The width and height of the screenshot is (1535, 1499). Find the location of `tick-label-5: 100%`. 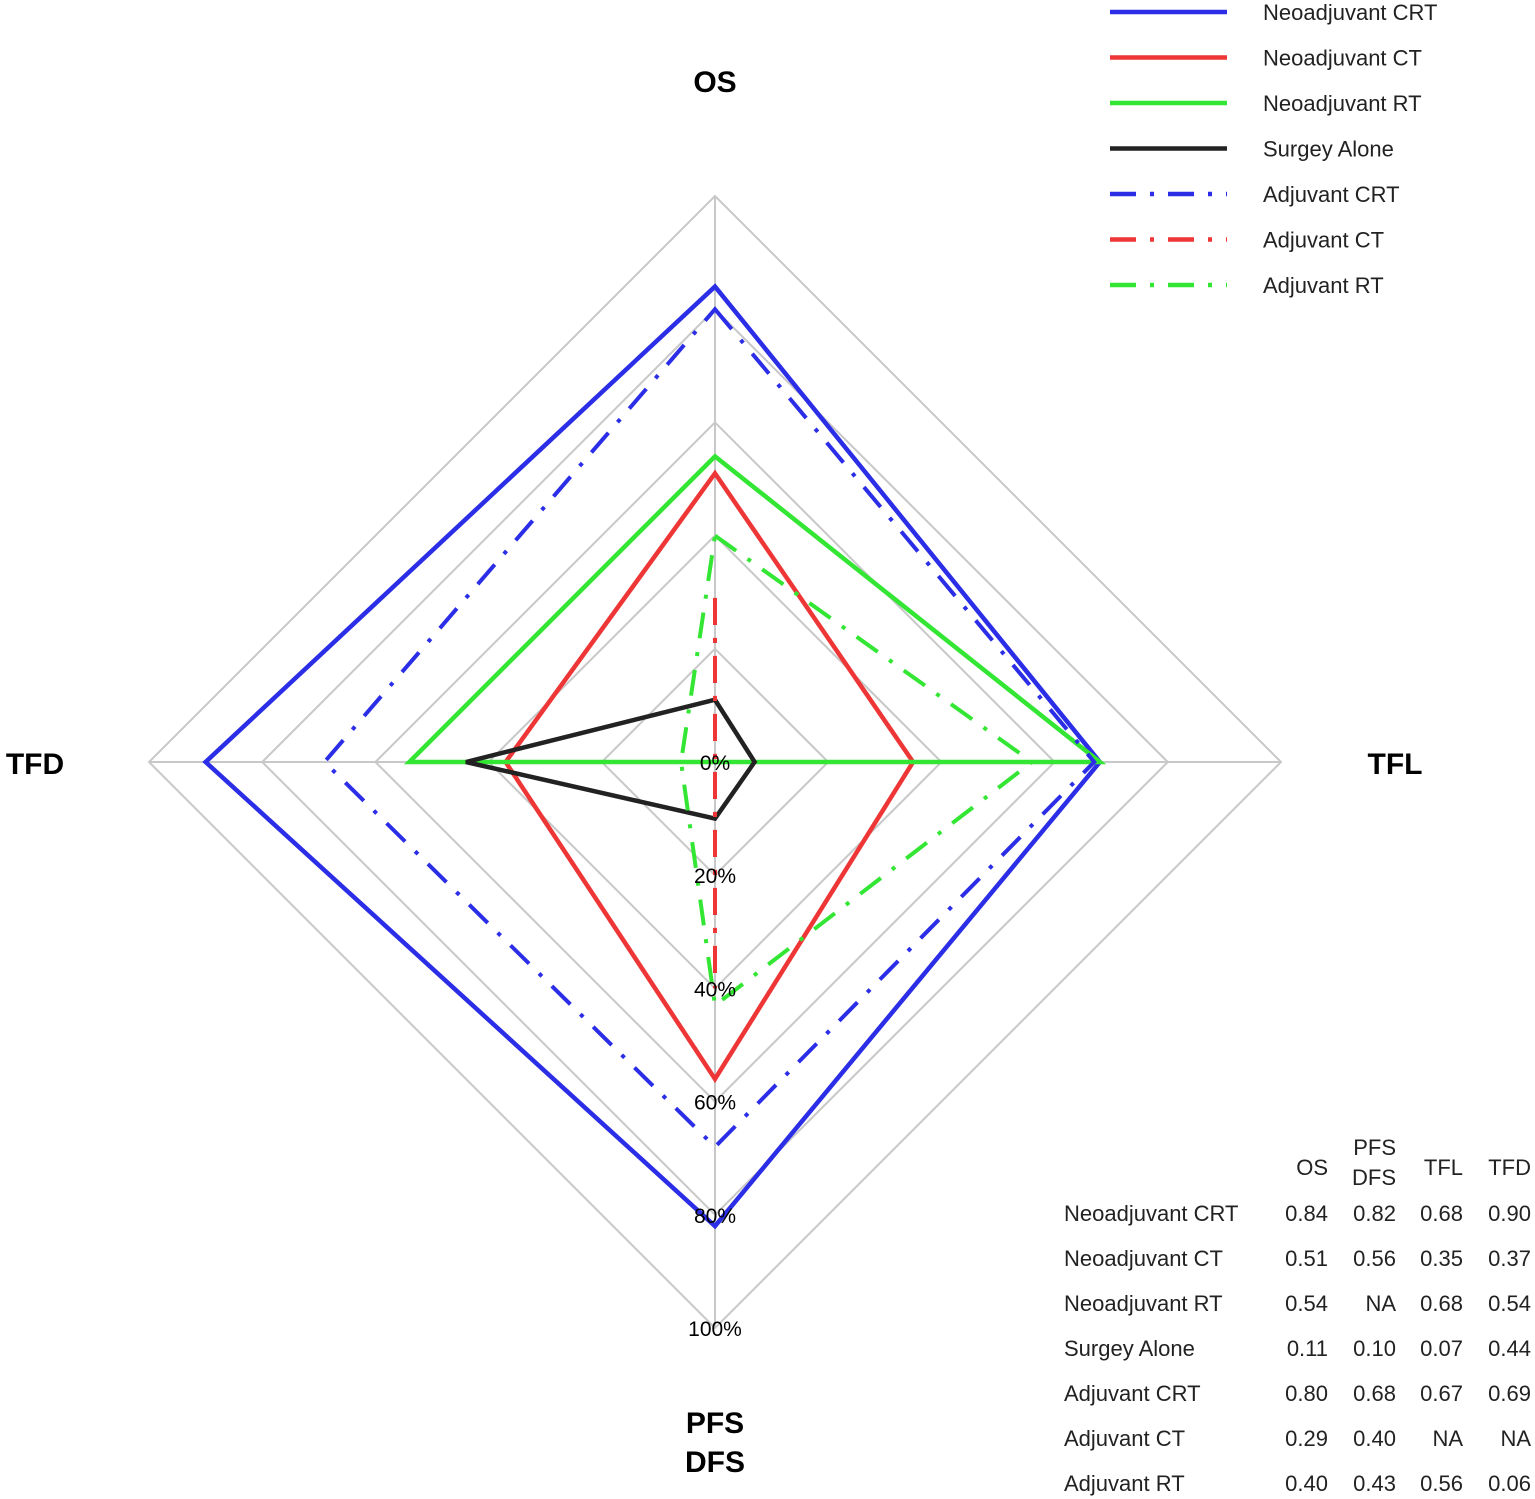

tick-label-5: 100% is located at coordinates (715, 1329).